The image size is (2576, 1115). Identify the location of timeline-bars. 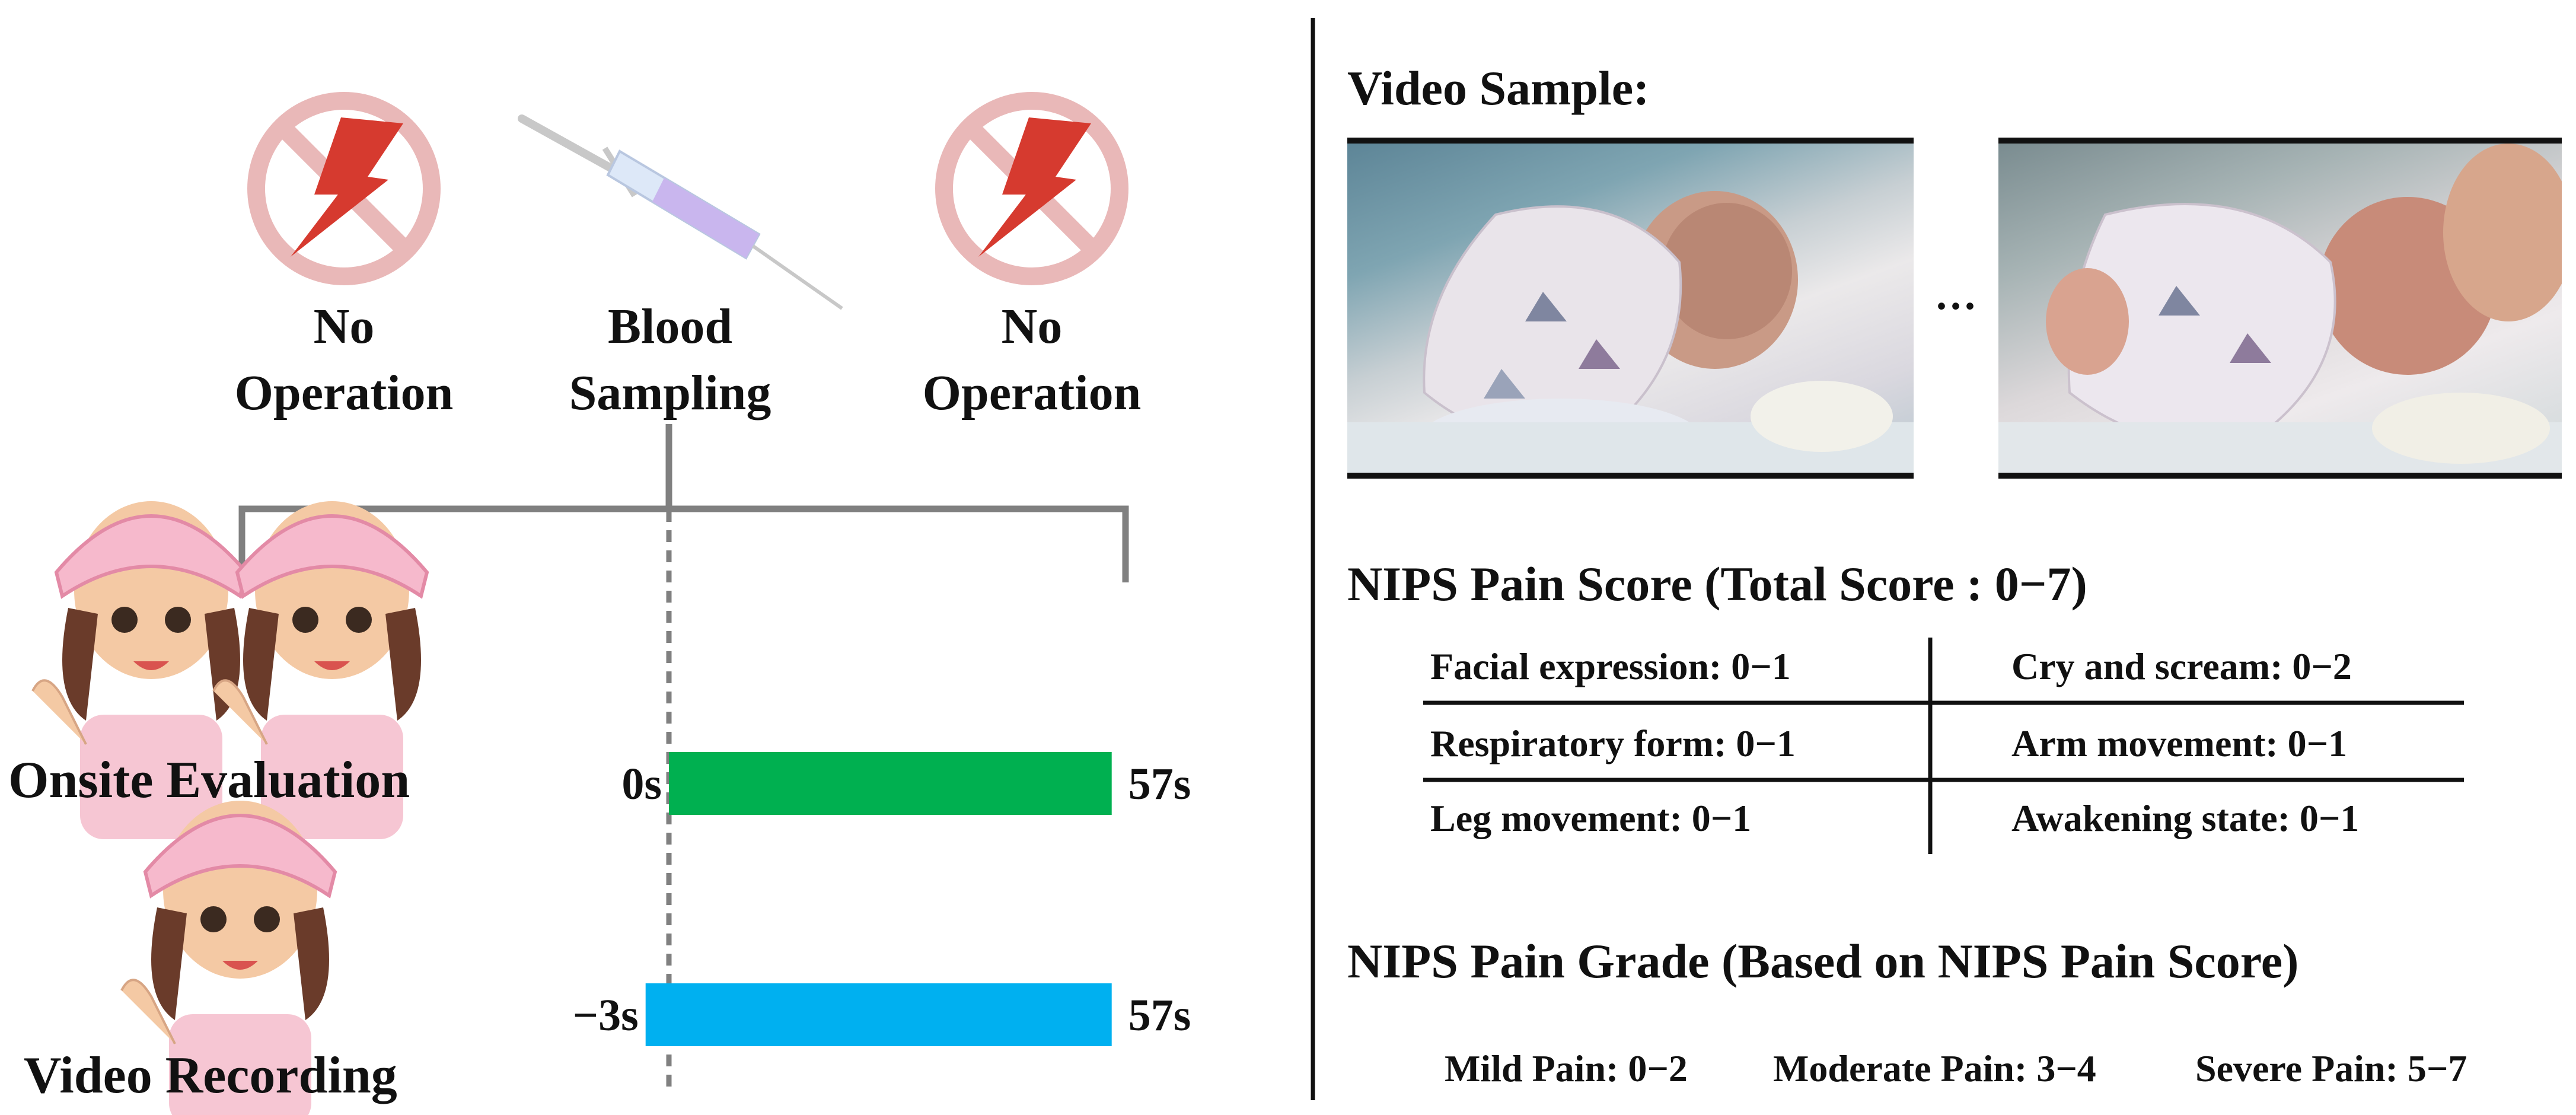
(878, 899).